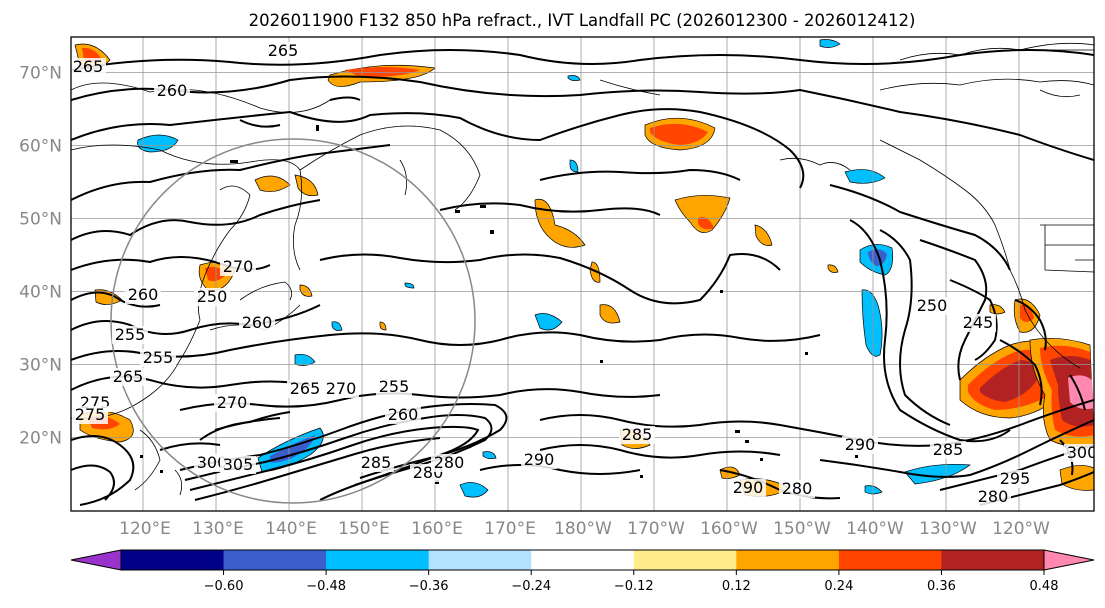 The height and width of the screenshot is (608, 1105). Describe the element at coordinates (1069, 560) in the screenshot. I see `colorbar-extend-high` at that location.